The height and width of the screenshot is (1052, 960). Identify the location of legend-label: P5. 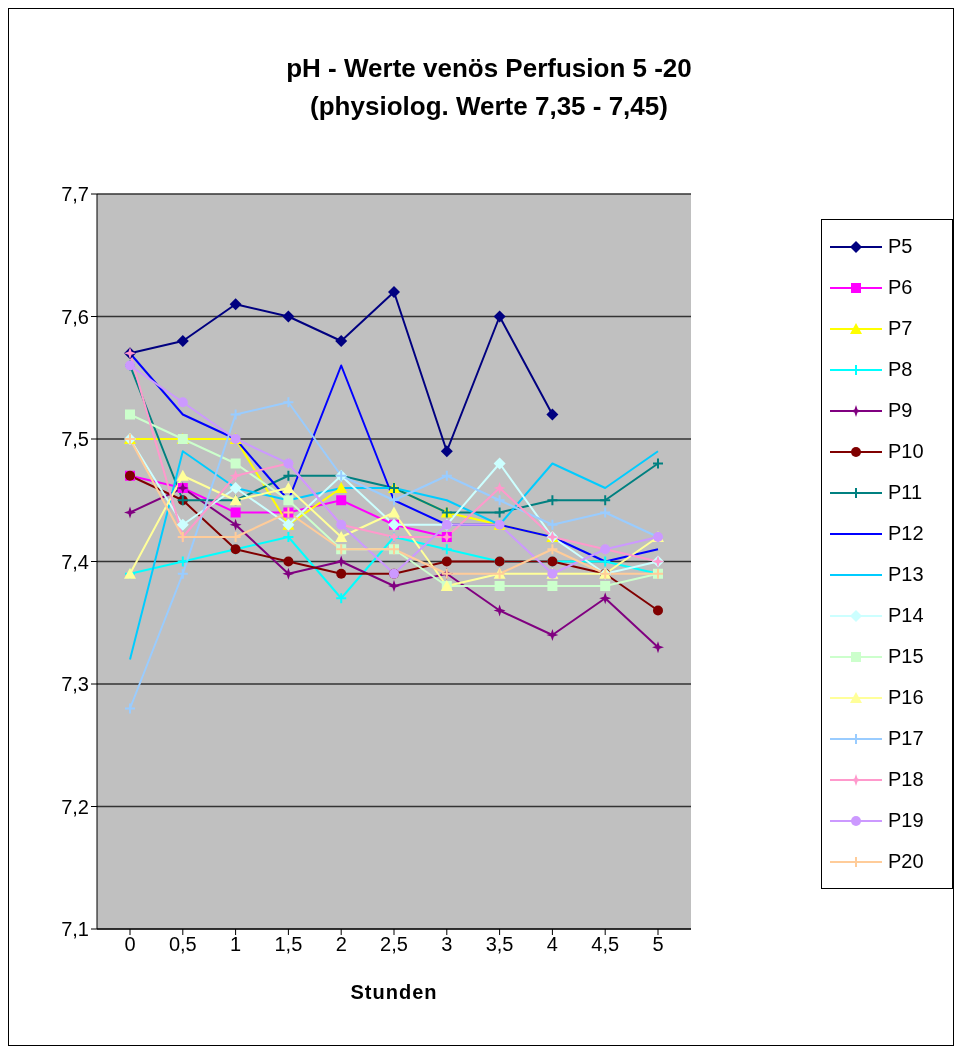
(900, 246).